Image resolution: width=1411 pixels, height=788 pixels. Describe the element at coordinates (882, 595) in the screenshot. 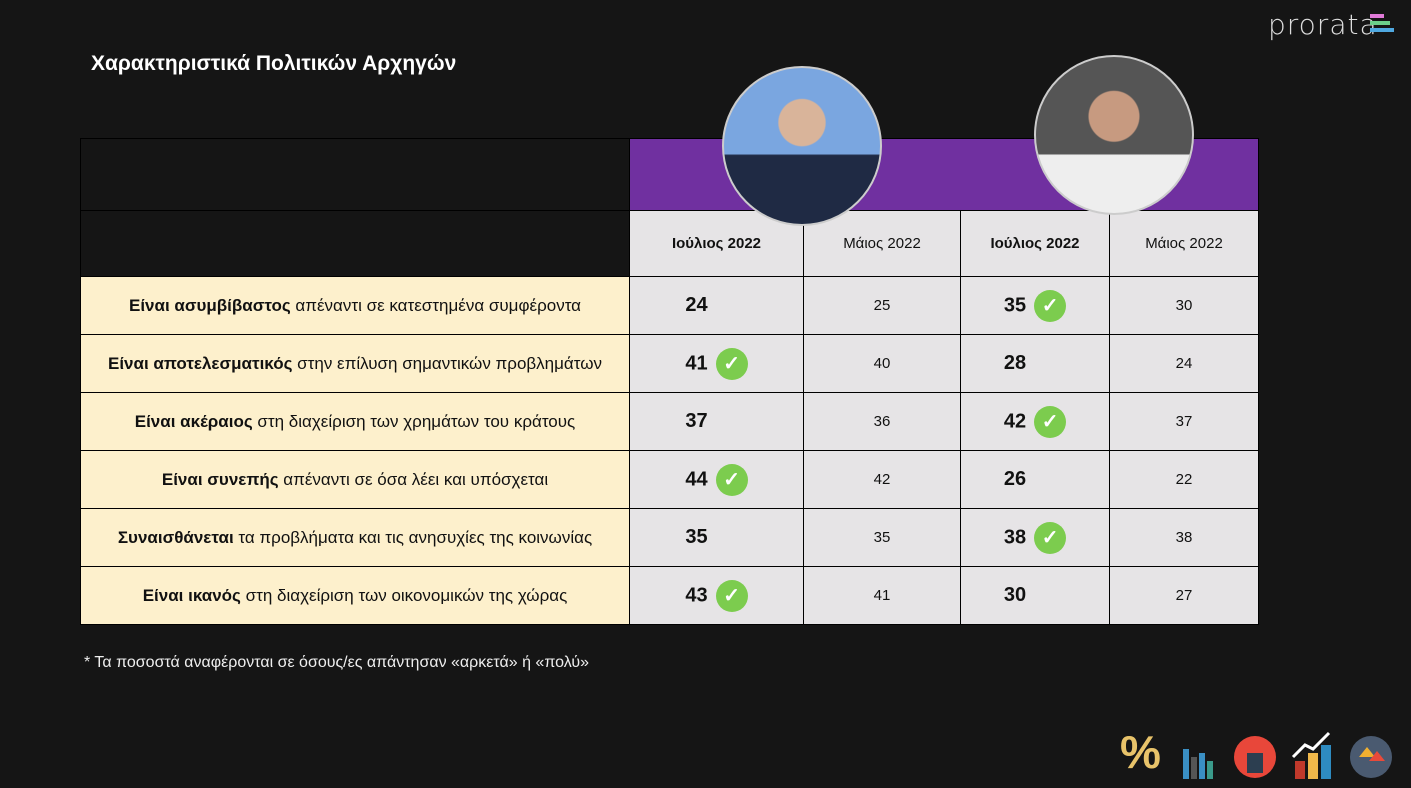

I see `value-a-may: 41` at that location.